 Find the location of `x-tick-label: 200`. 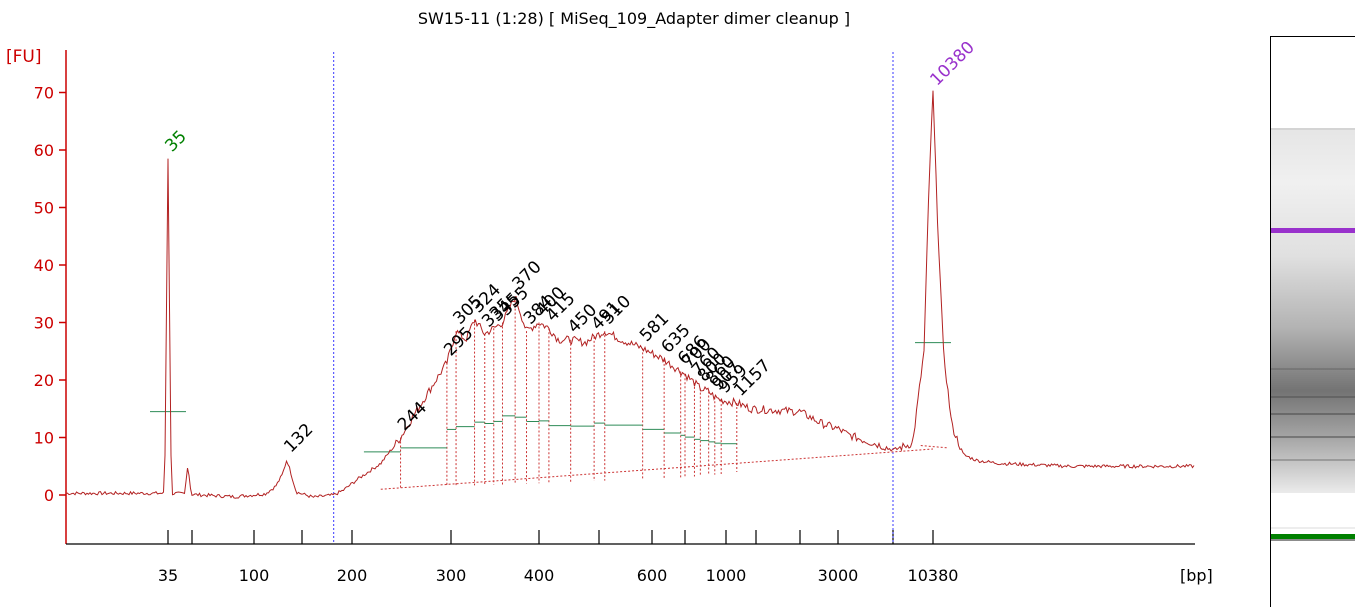

x-tick-label: 200 is located at coordinates (352, 575).